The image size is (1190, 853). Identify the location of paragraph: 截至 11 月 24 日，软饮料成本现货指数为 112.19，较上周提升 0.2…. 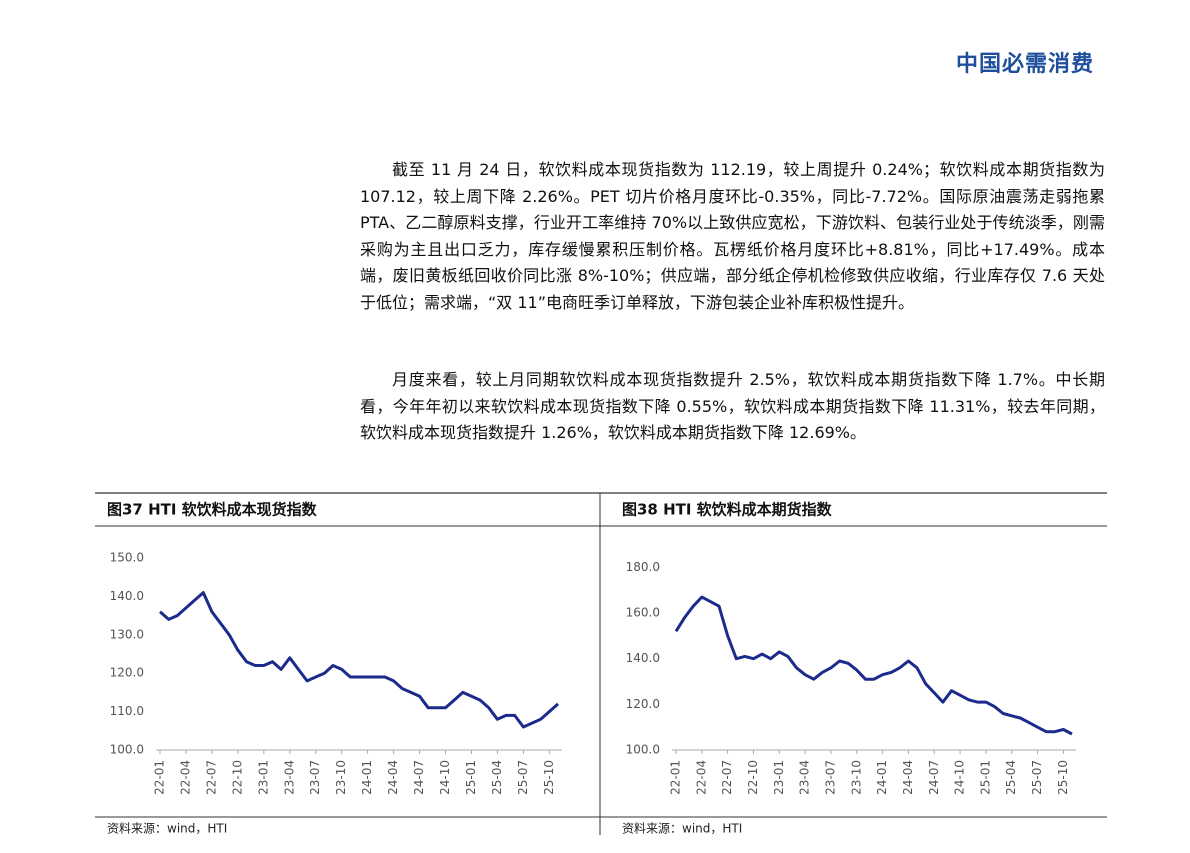
(732, 236).